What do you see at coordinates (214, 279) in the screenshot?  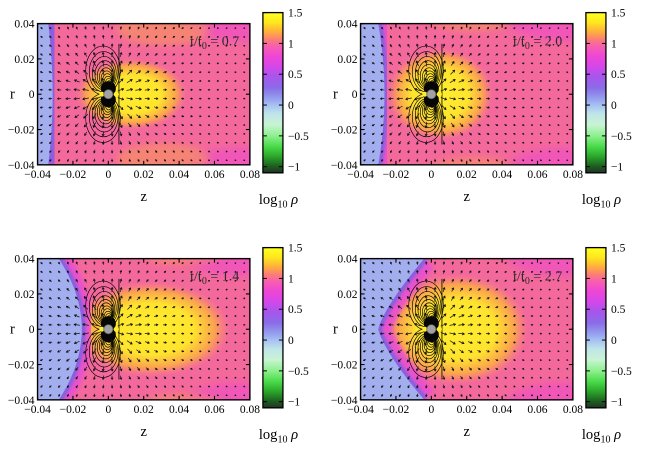 I see `time-annotation: t/t0 = 1.4` at bounding box center [214, 279].